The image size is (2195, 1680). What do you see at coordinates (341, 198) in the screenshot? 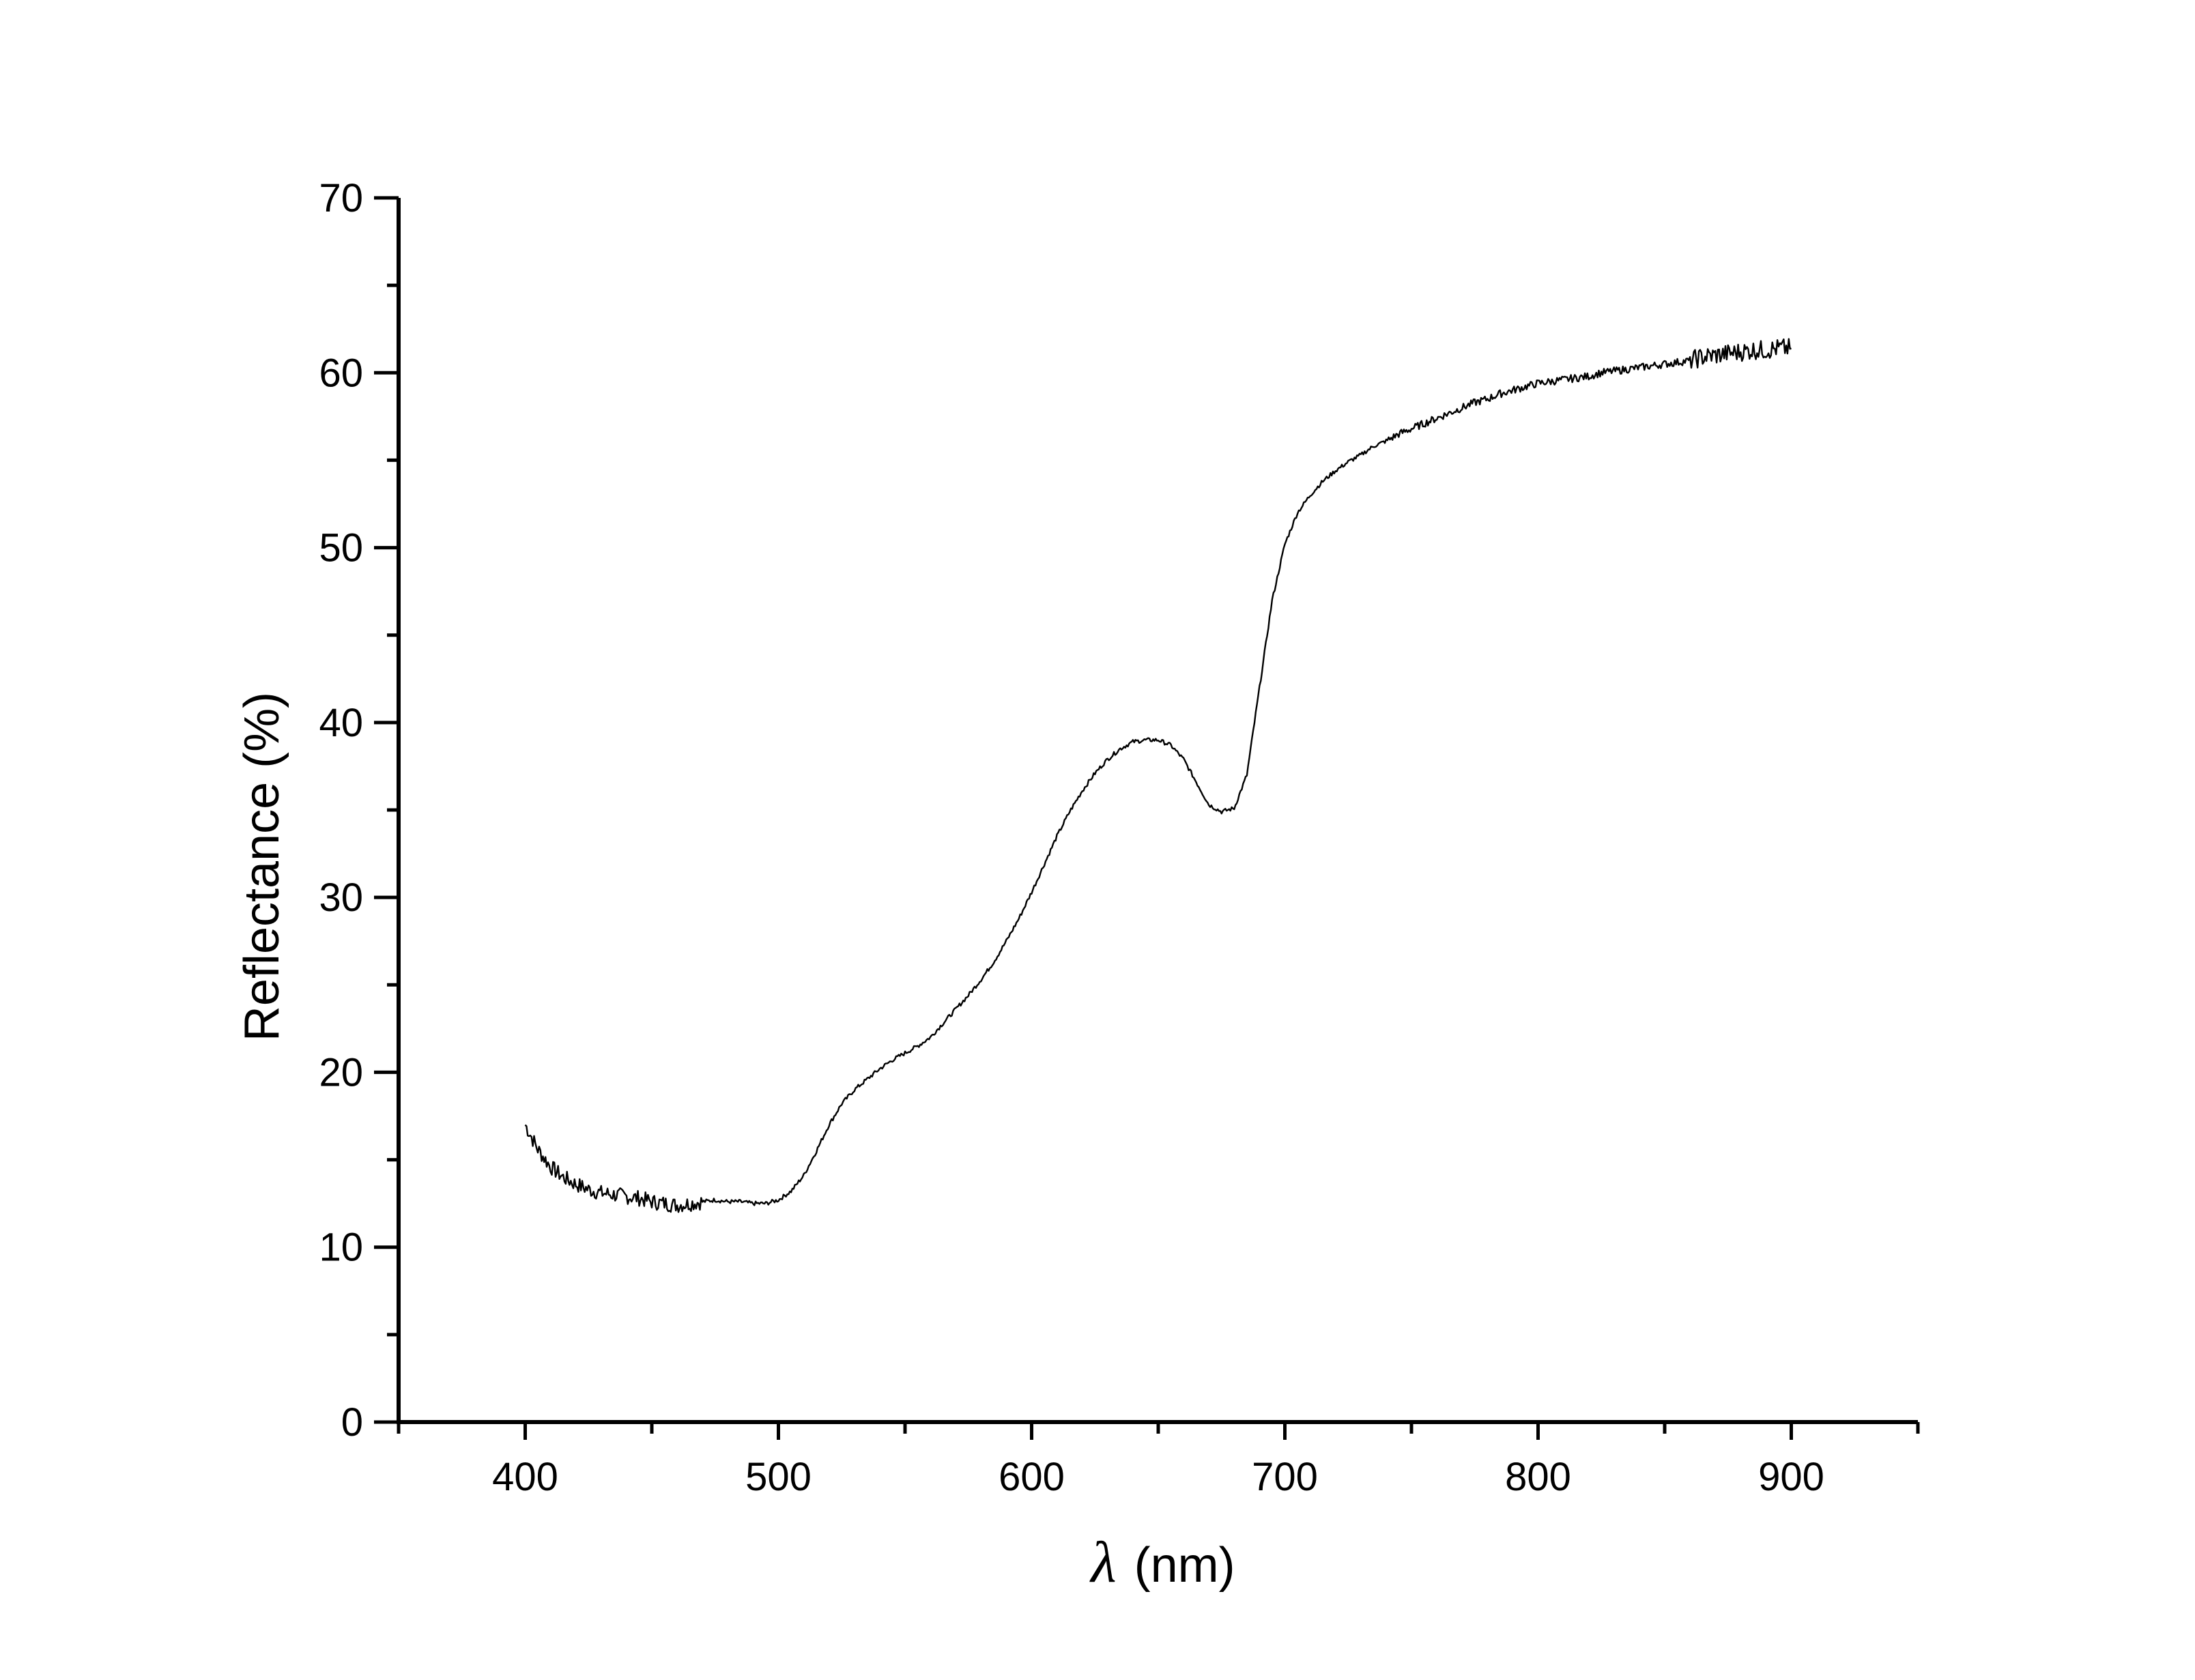
I see `y-tick-label: 70` at bounding box center [341, 198].